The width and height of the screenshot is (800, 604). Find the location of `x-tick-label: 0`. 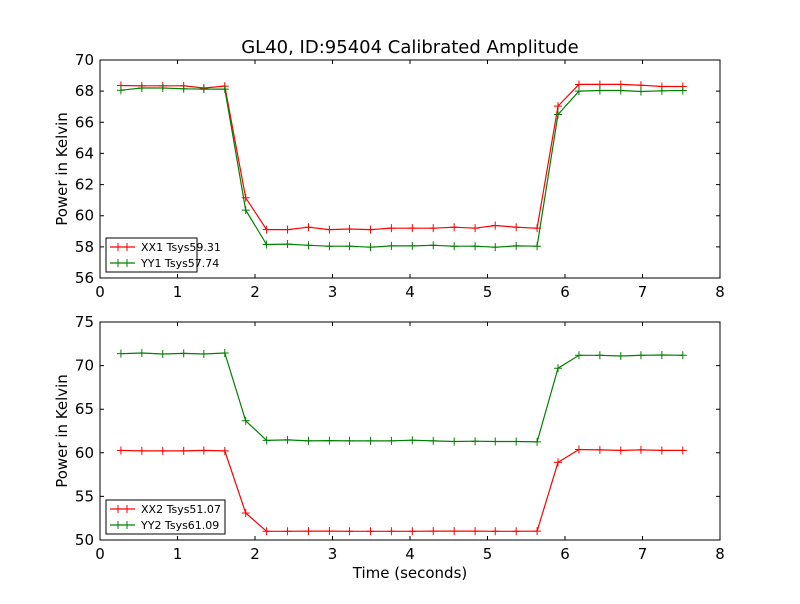

x-tick-label: 0 is located at coordinates (100, 554).